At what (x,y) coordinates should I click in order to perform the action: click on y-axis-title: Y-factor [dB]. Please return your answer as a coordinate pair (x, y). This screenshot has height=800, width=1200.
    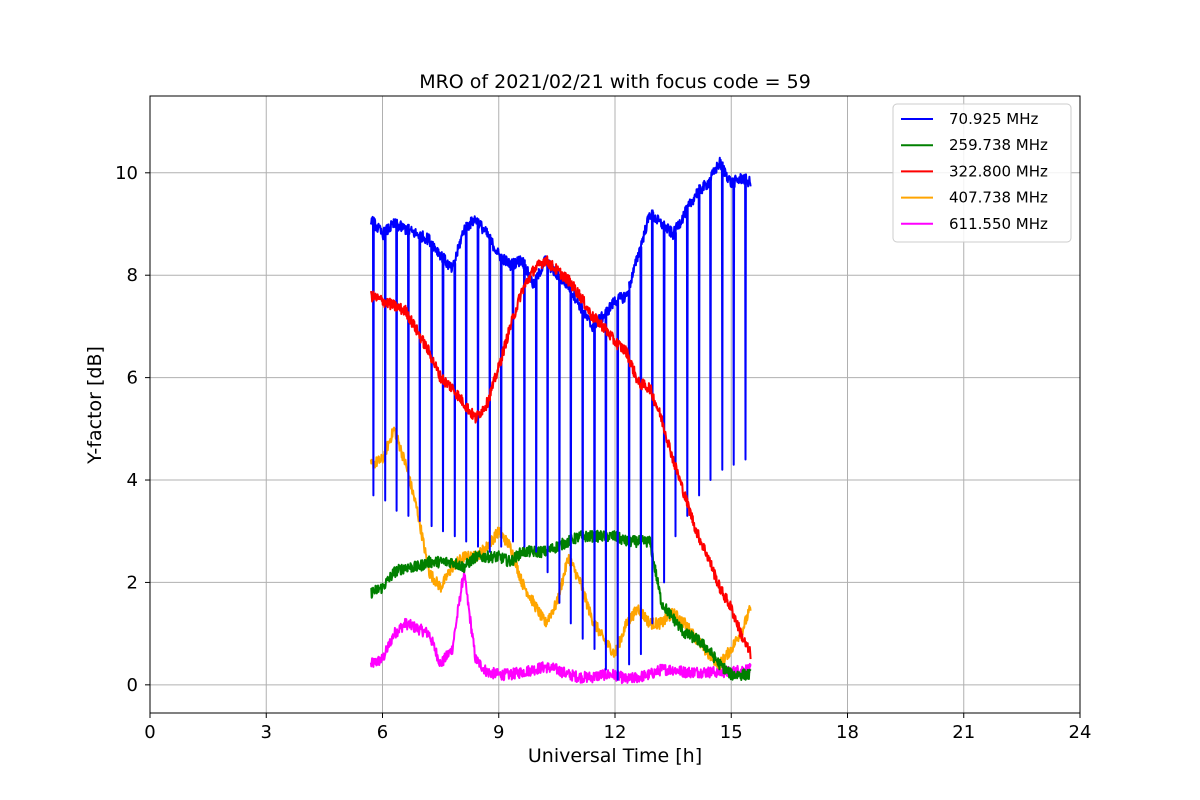
    Looking at the image, I should click on (95, 405).